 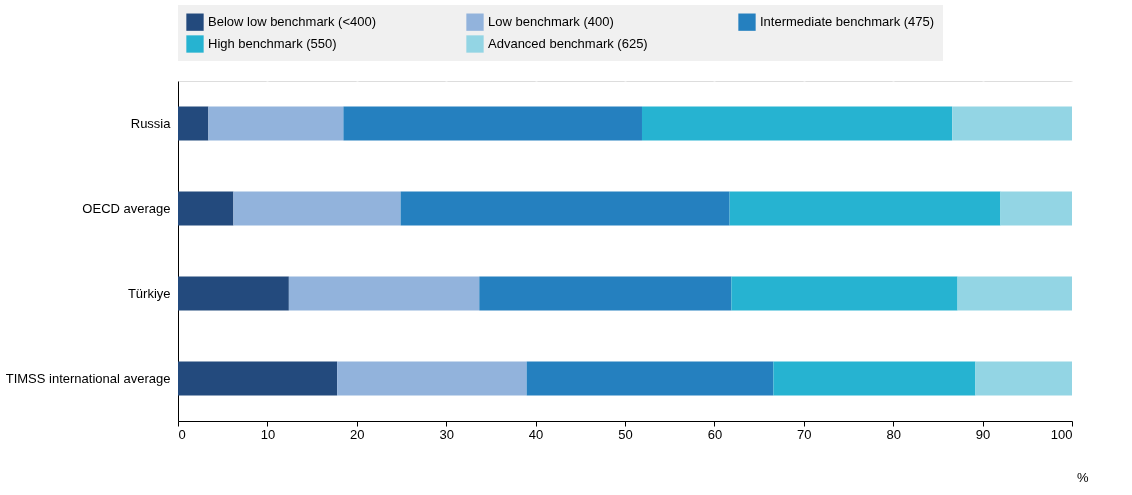 What do you see at coordinates (1082, 477) in the screenshot?
I see `x-axis-title: %` at bounding box center [1082, 477].